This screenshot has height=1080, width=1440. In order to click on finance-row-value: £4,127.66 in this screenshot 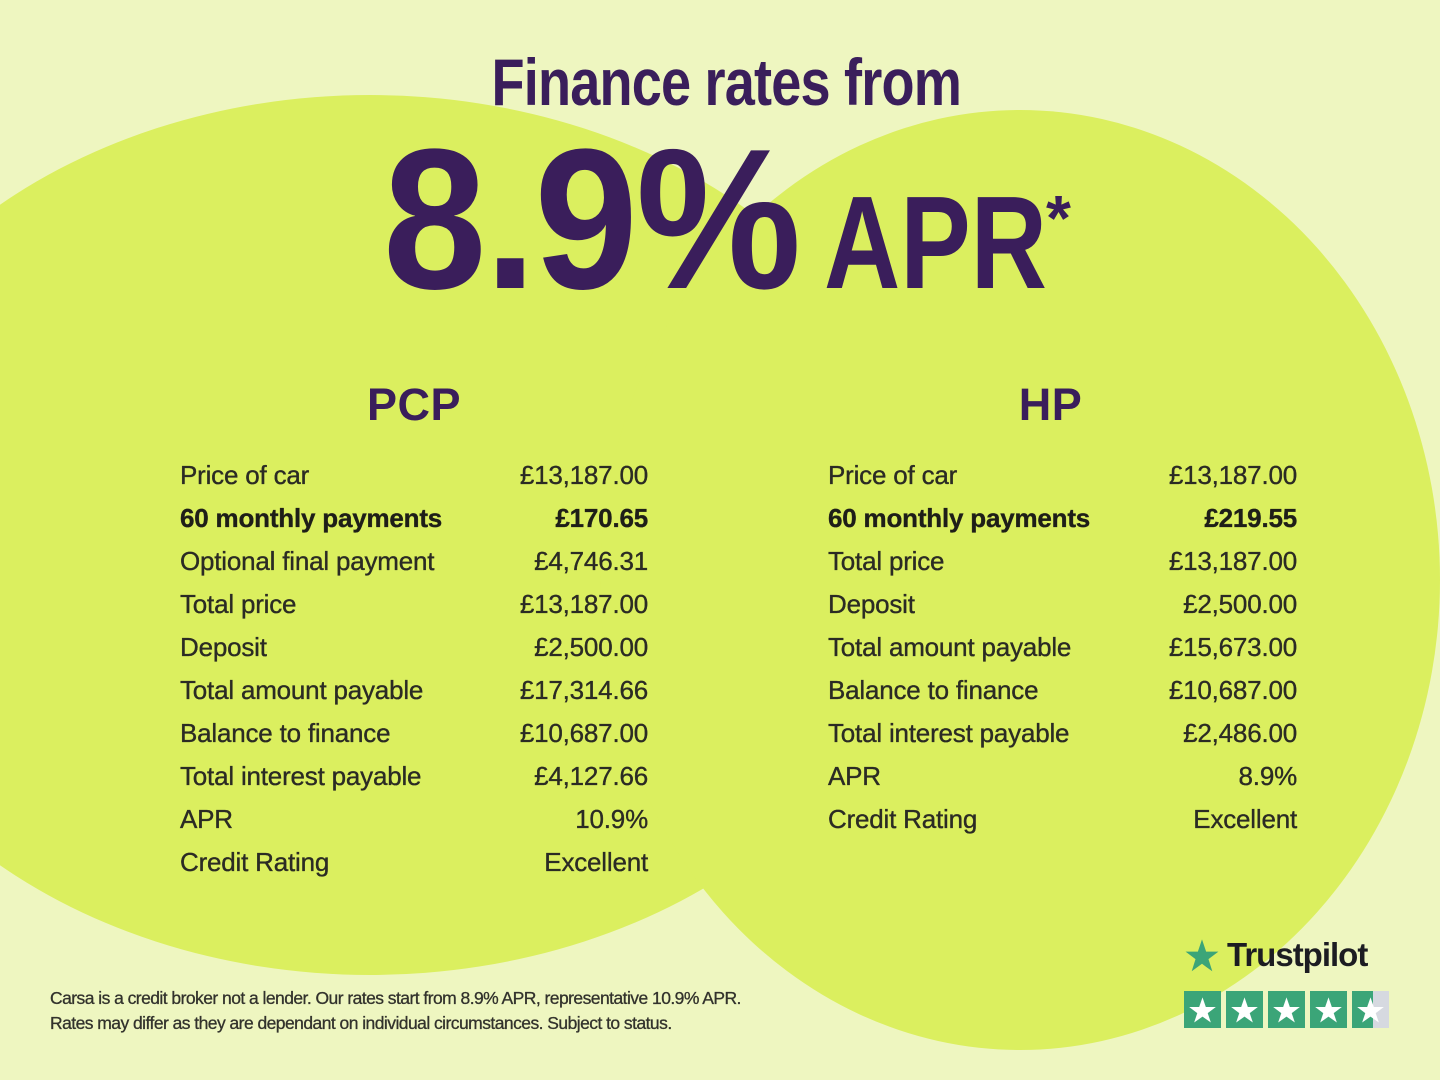, I will do `click(591, 776)`.